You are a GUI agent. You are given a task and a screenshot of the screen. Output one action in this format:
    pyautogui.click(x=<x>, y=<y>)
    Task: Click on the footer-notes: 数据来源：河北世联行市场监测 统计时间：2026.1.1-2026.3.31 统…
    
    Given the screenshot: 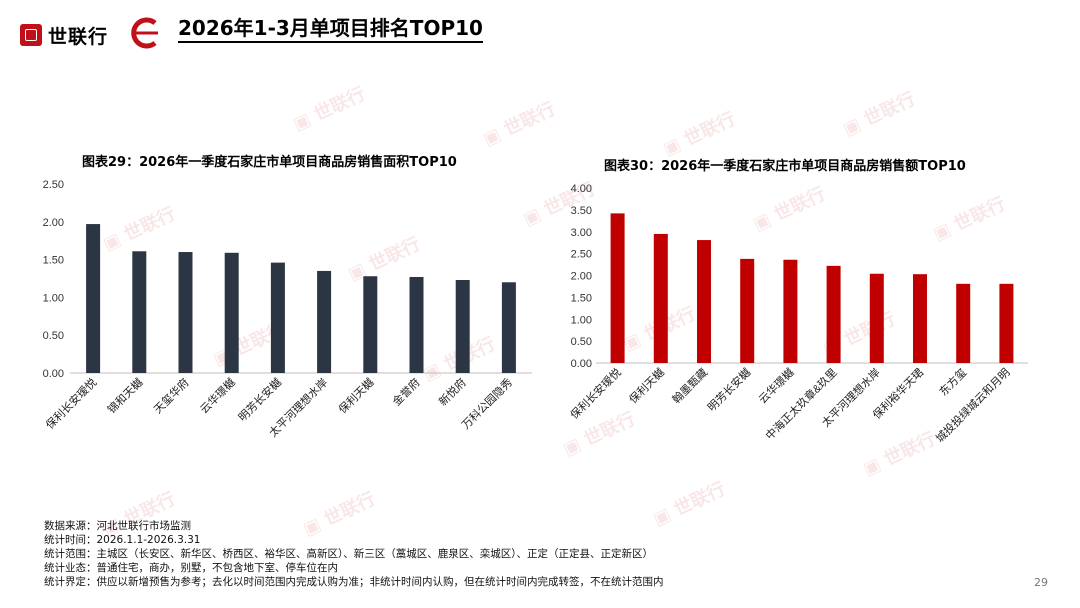 What is the action you would take?
    pyautogui.click(x=354, y=554)
    